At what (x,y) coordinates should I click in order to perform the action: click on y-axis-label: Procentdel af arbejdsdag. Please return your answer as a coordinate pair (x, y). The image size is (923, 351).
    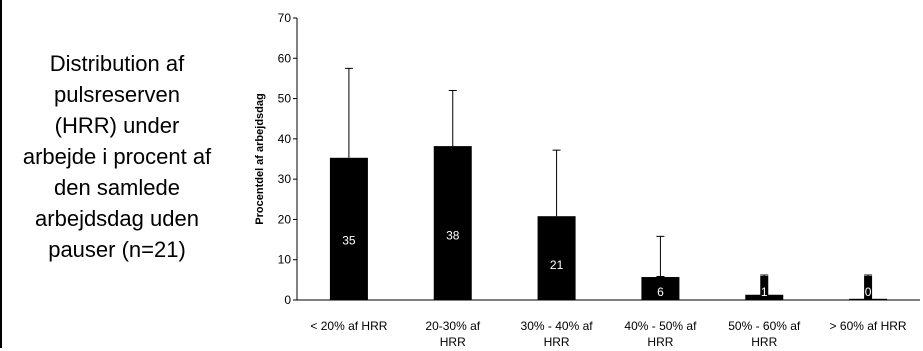
    Looking at the image, I should click on (260, 158).